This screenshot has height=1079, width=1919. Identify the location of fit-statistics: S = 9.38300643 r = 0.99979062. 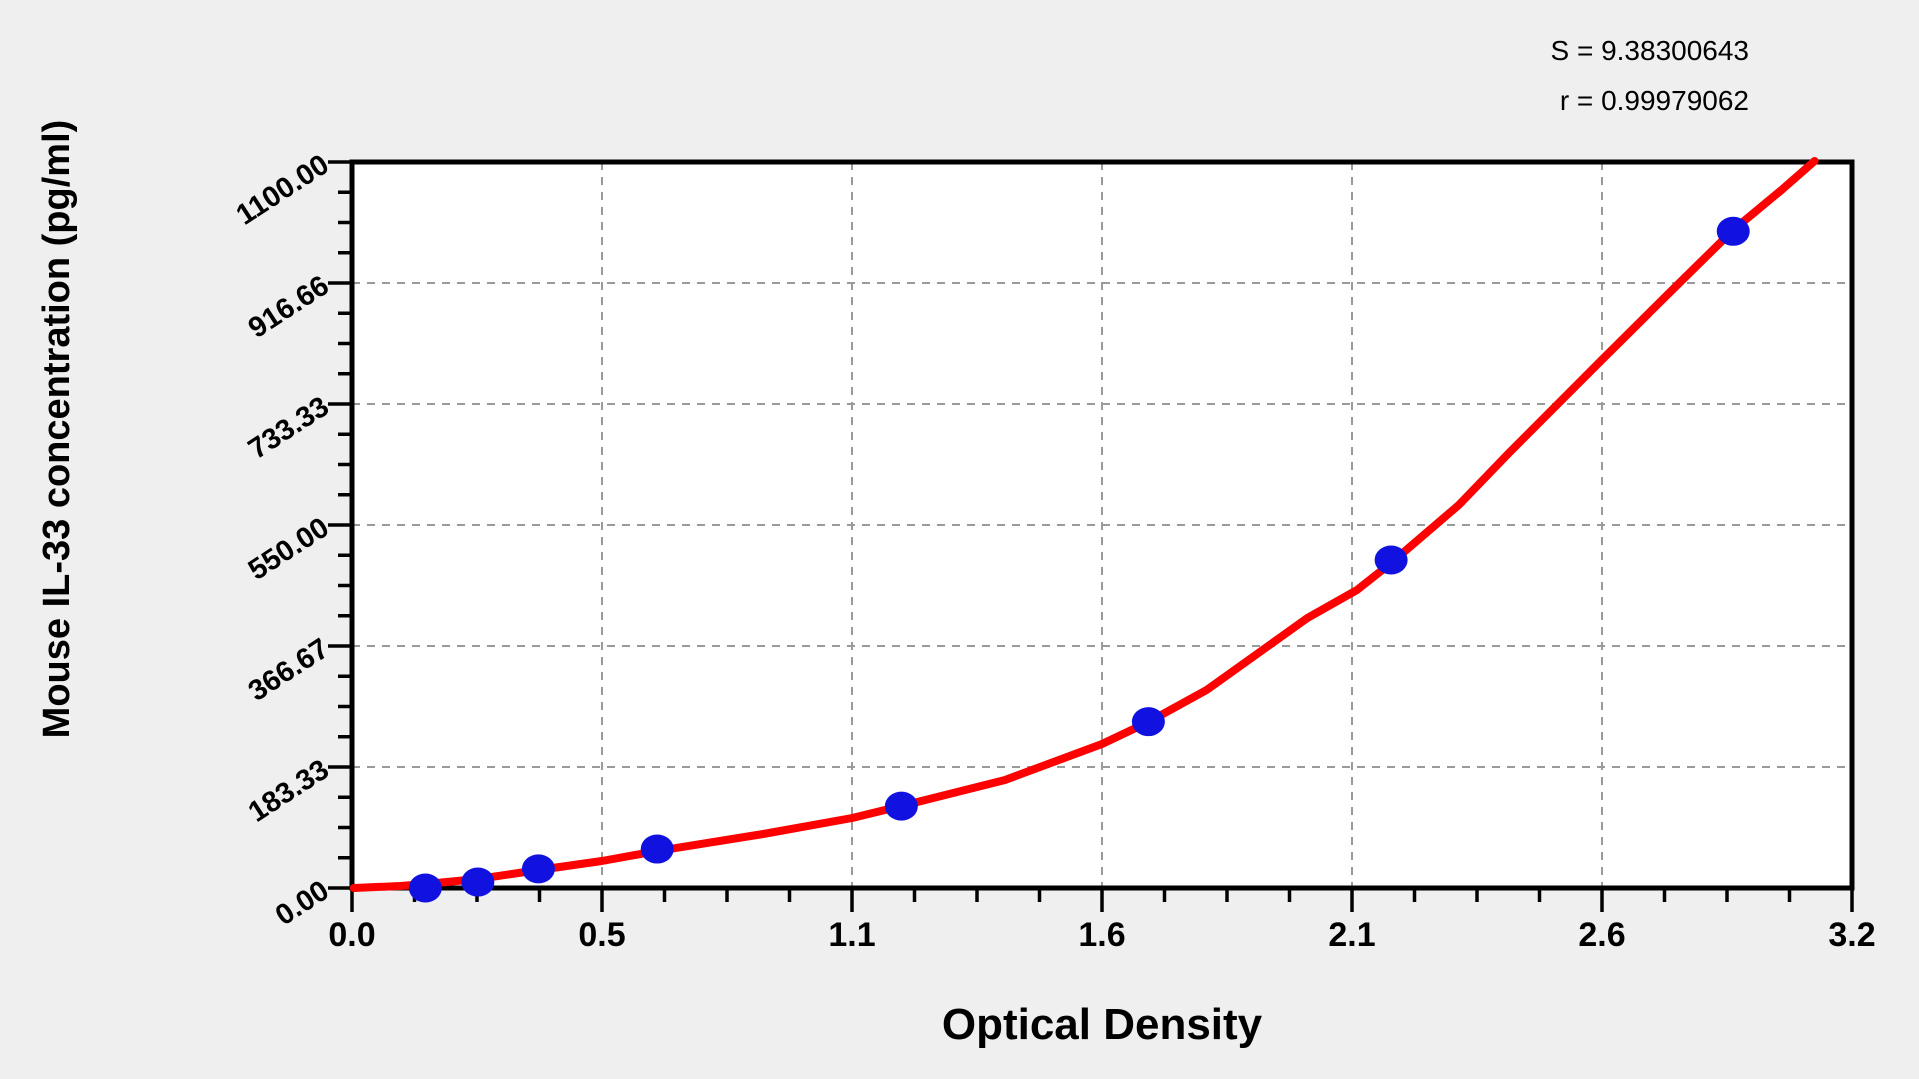
(1649, 76).